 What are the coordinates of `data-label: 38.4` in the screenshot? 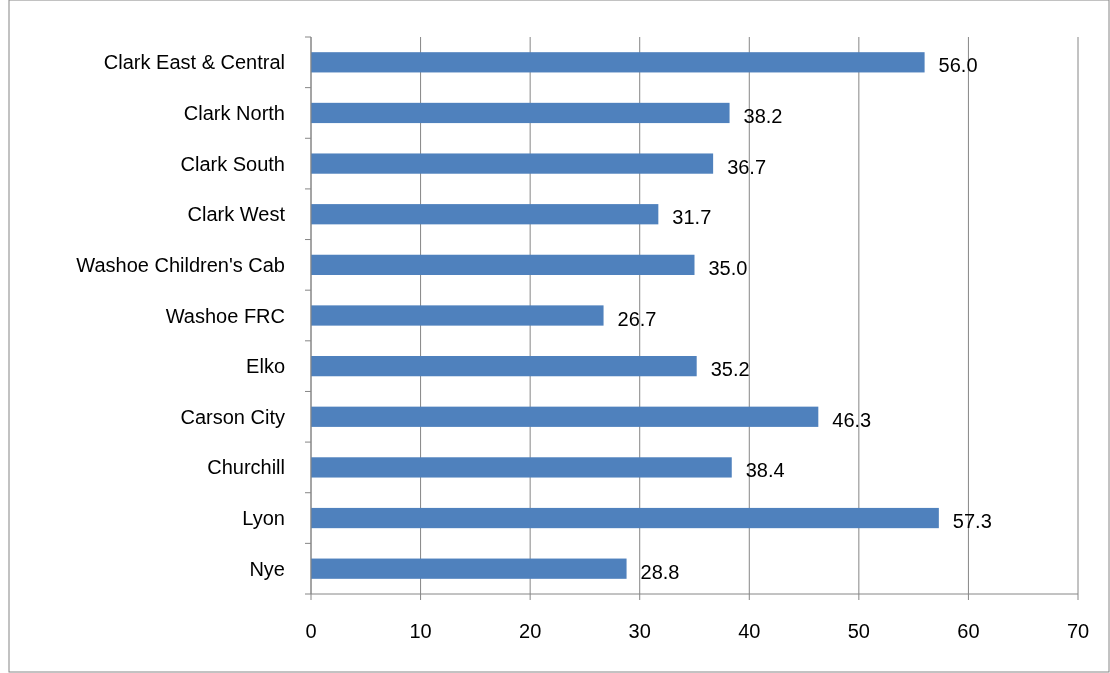 It's located at (765, 470).